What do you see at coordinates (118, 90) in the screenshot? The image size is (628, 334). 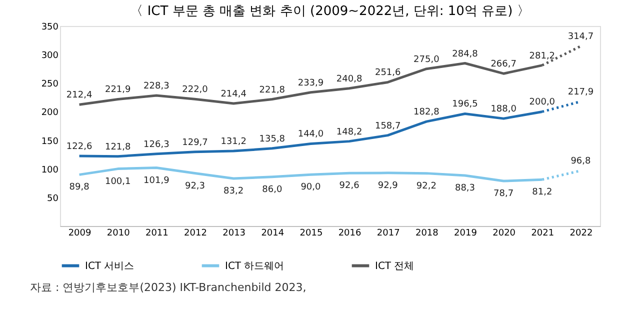 I see `data-label: 221,9` at bounding box center [118, 90].